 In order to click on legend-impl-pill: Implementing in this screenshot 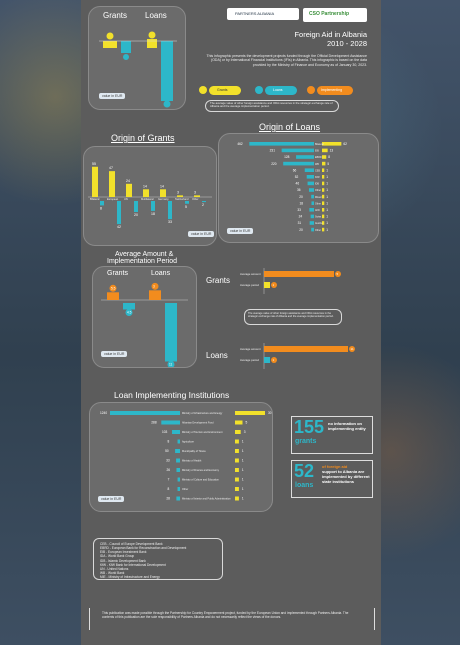, I will do `click(335, 90)`.